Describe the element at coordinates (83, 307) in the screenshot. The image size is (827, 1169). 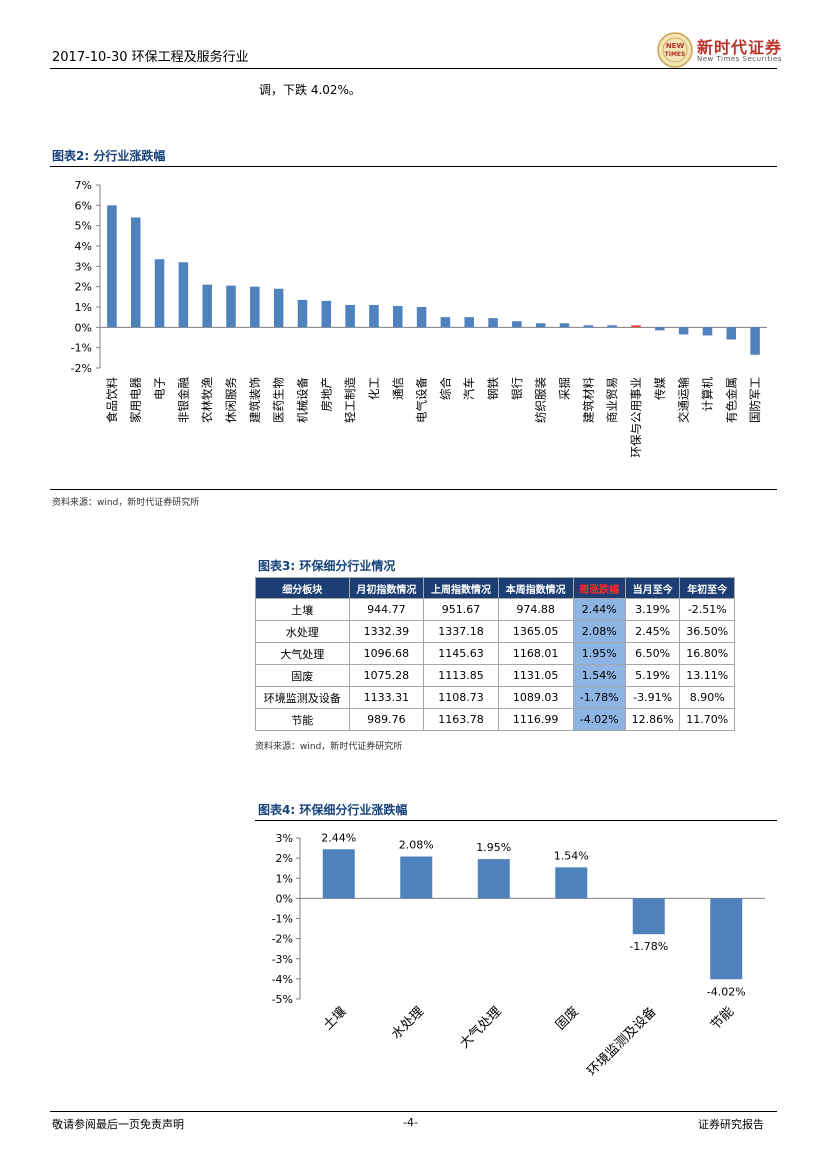
I see `figure2-y-tick-label: 1%` at that location.